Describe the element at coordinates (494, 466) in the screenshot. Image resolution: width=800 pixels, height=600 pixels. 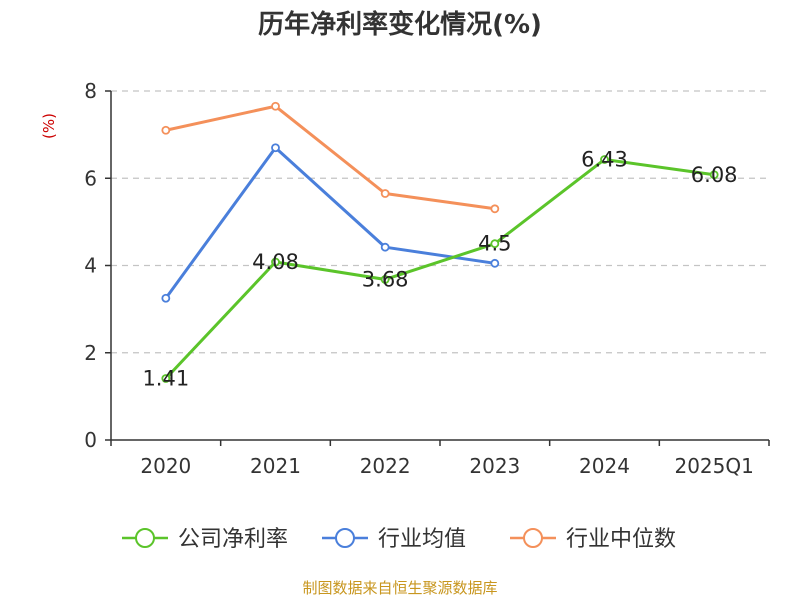
I see `x-tick-label-2023: 2023` at that location.